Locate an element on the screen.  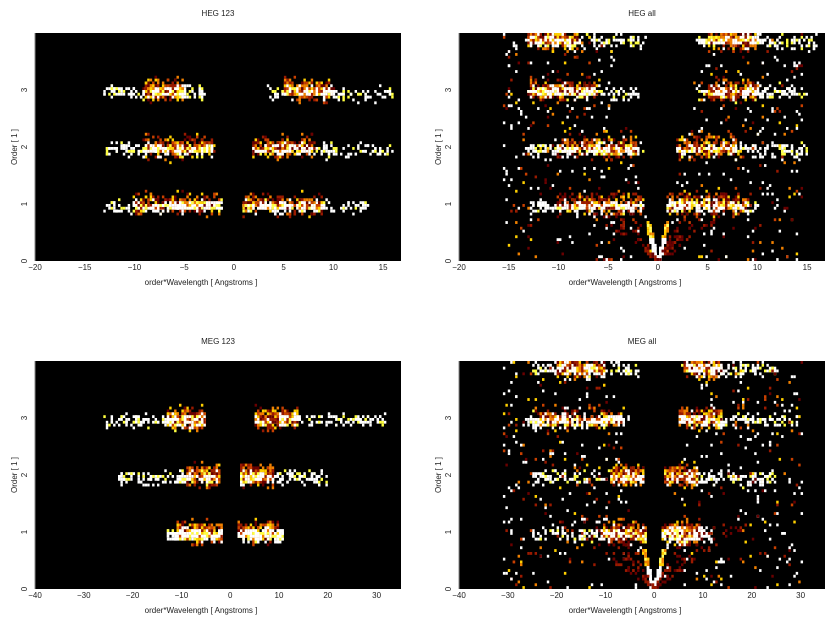
x-tick-label: −20 is located at coordinates (35, 267).